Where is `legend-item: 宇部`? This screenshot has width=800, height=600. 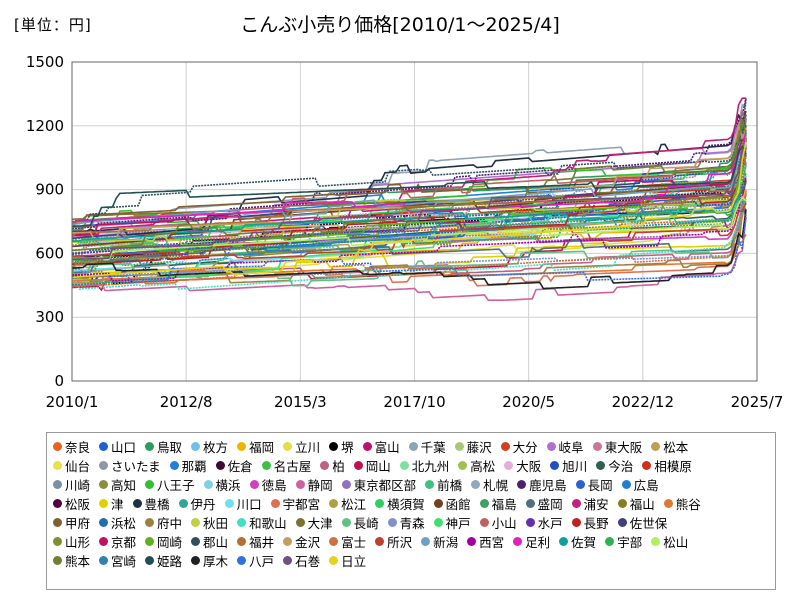 legend-item: 宇部 is located at coordinates (623, 541).